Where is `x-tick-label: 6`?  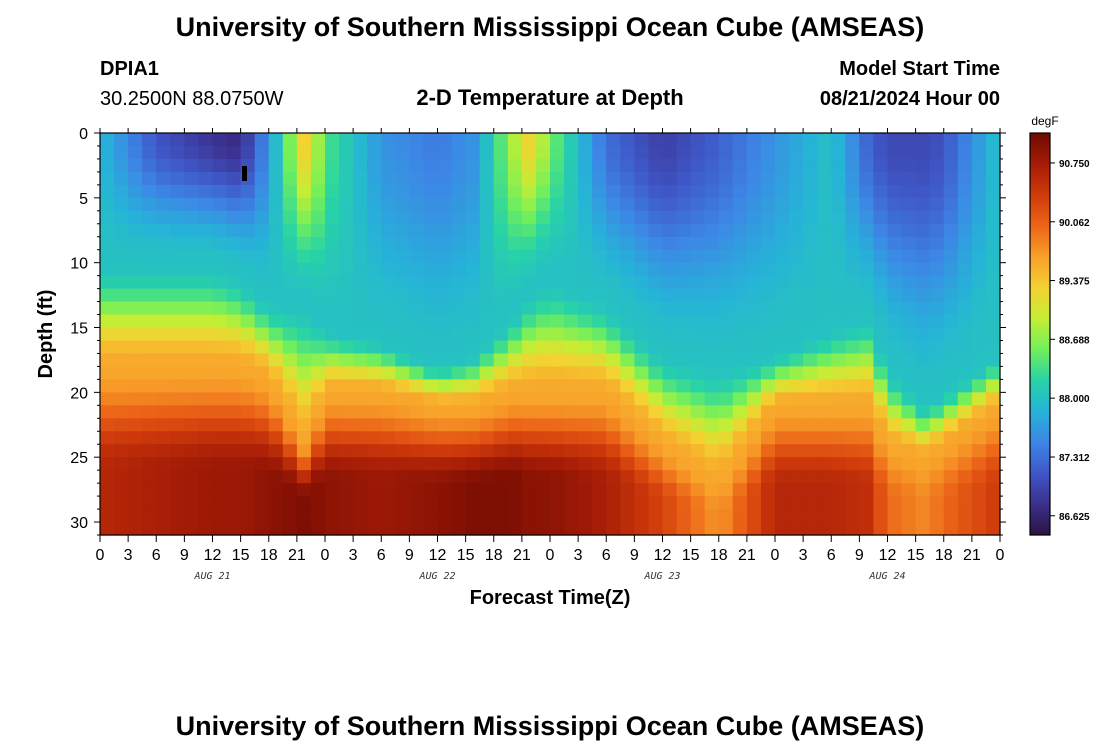
x-tick-label: 6 is located at coordinates (606, 555).